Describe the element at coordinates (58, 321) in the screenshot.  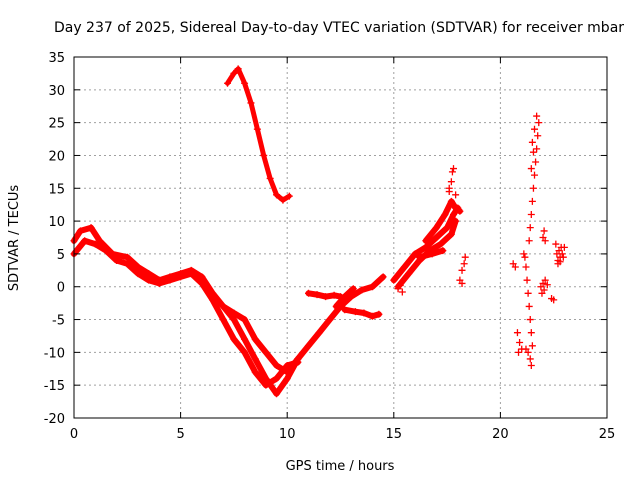
I see `y-tick-label: -5` at that location.